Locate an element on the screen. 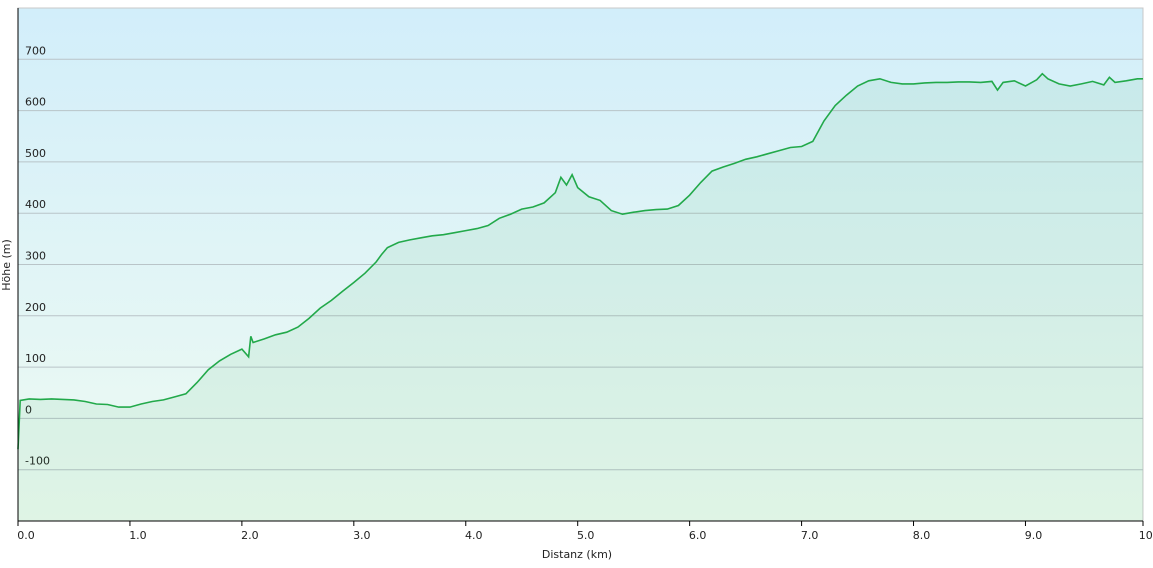 This screenshot has height=568, width=1153. x-tick-label: 2.0 is located at coordinates (250, 535).